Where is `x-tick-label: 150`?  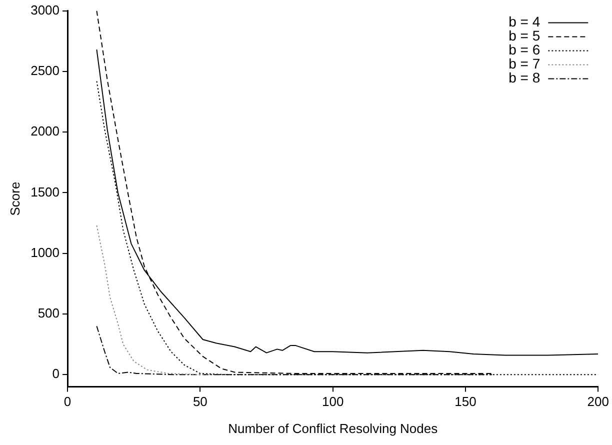 x-tick-label: 150 is located at coordinates (465, 402).